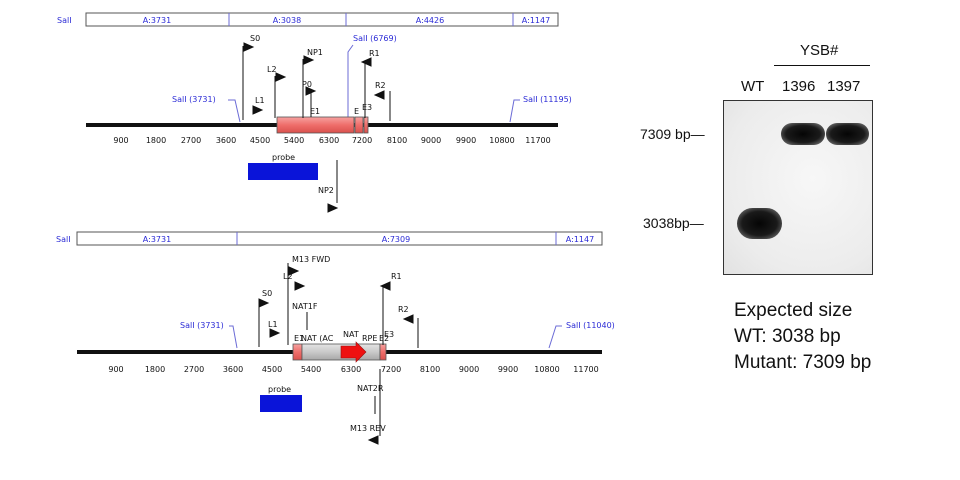 The image size is (960, 480). I want to click on wt-segment-label: A:3038, so click(287, 20).